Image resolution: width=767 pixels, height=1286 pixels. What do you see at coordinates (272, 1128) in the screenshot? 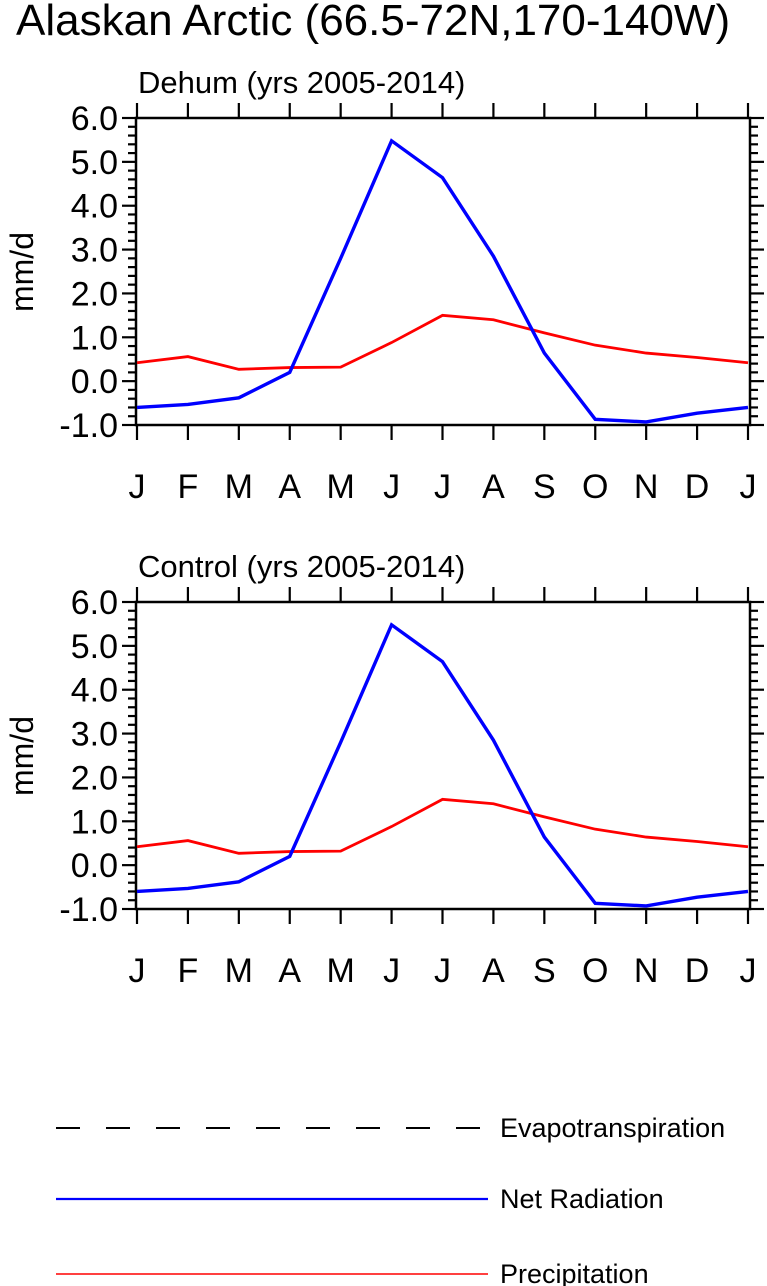
I see `dashed-line-swatch` at bounding box center [272, 1128].